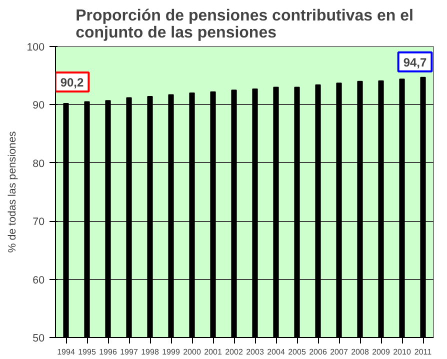 The height and width of the screenshot is (359, 447). I want to click on x-tick-label: 2002, so click(234, 352).